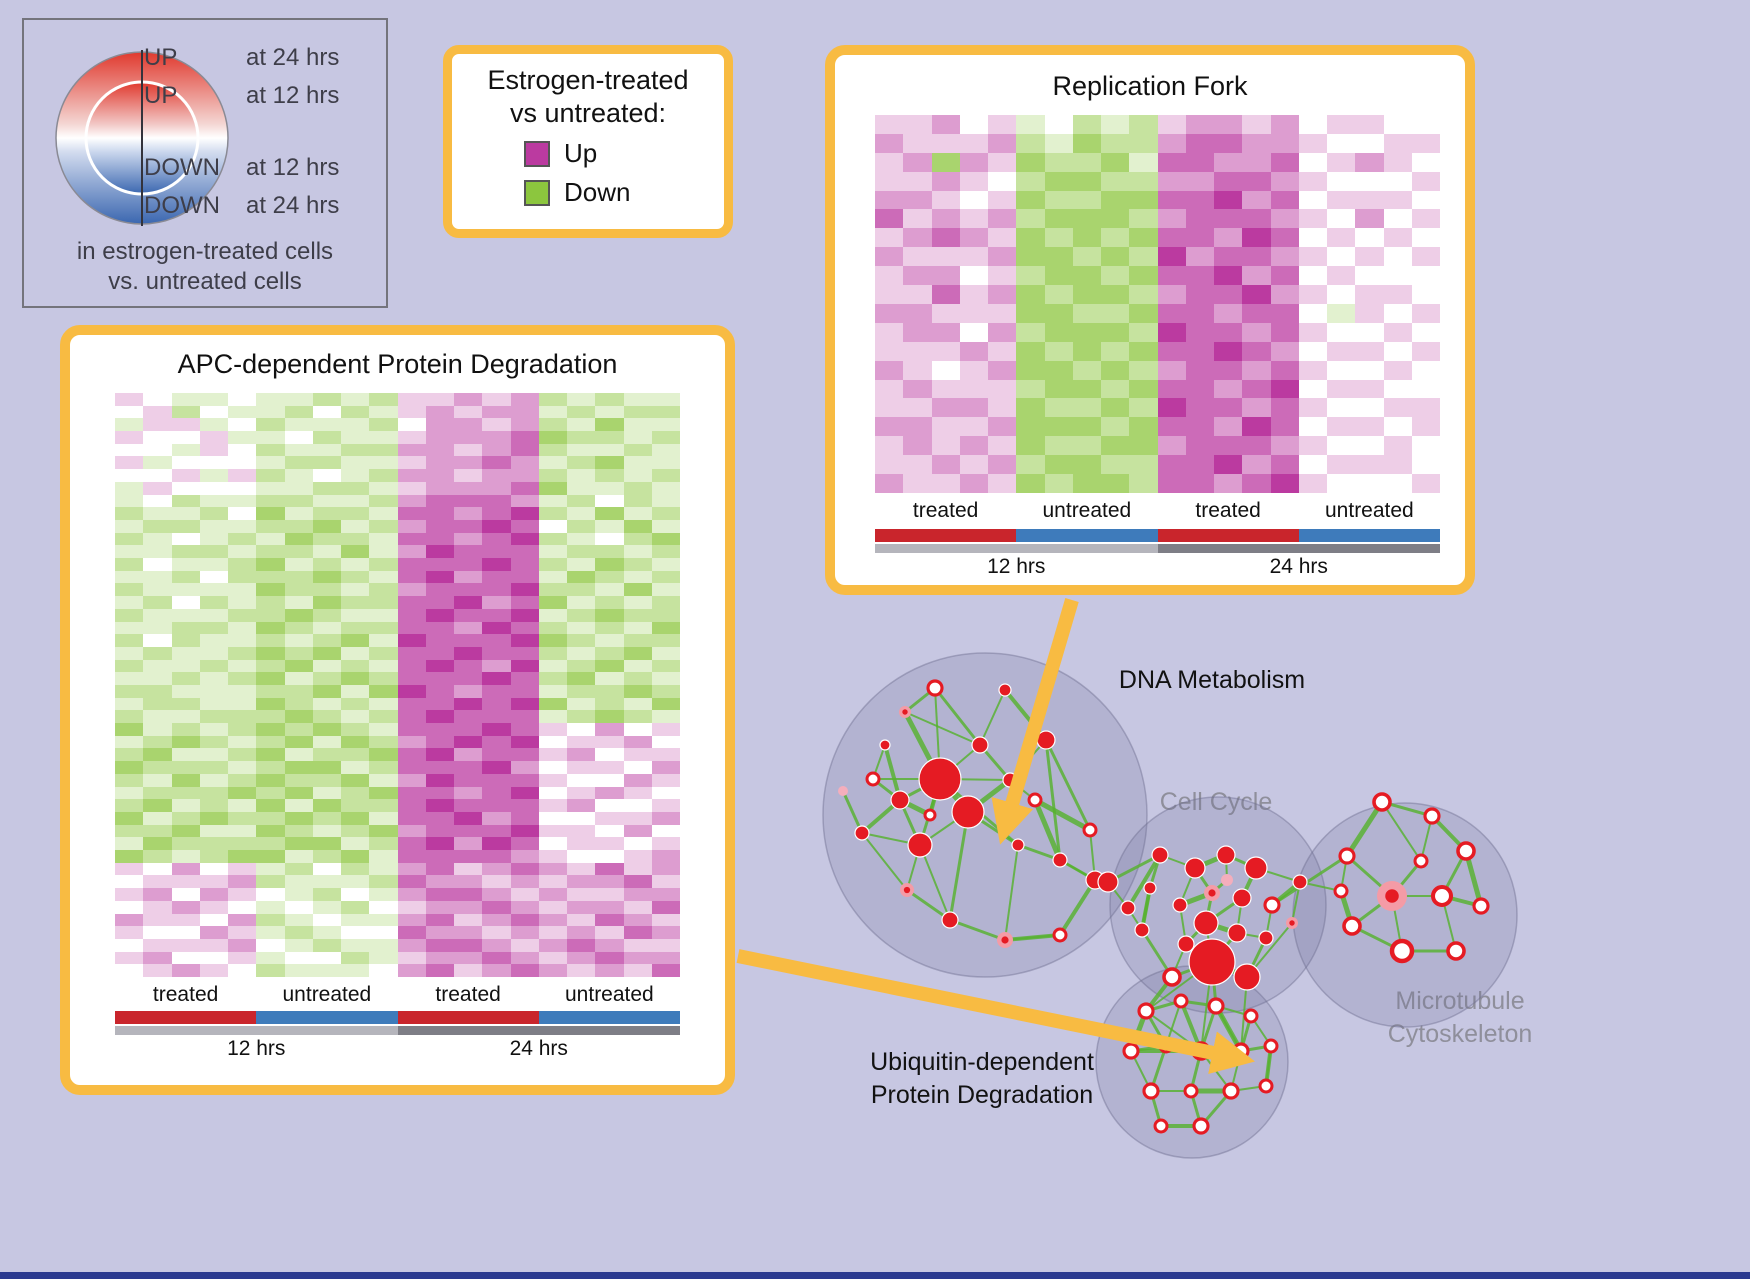  Describe the element at coordinates (587, 97) in the screenshot. I see `updown-legend-title: Estrogen-treated vs untreated:` at that location.